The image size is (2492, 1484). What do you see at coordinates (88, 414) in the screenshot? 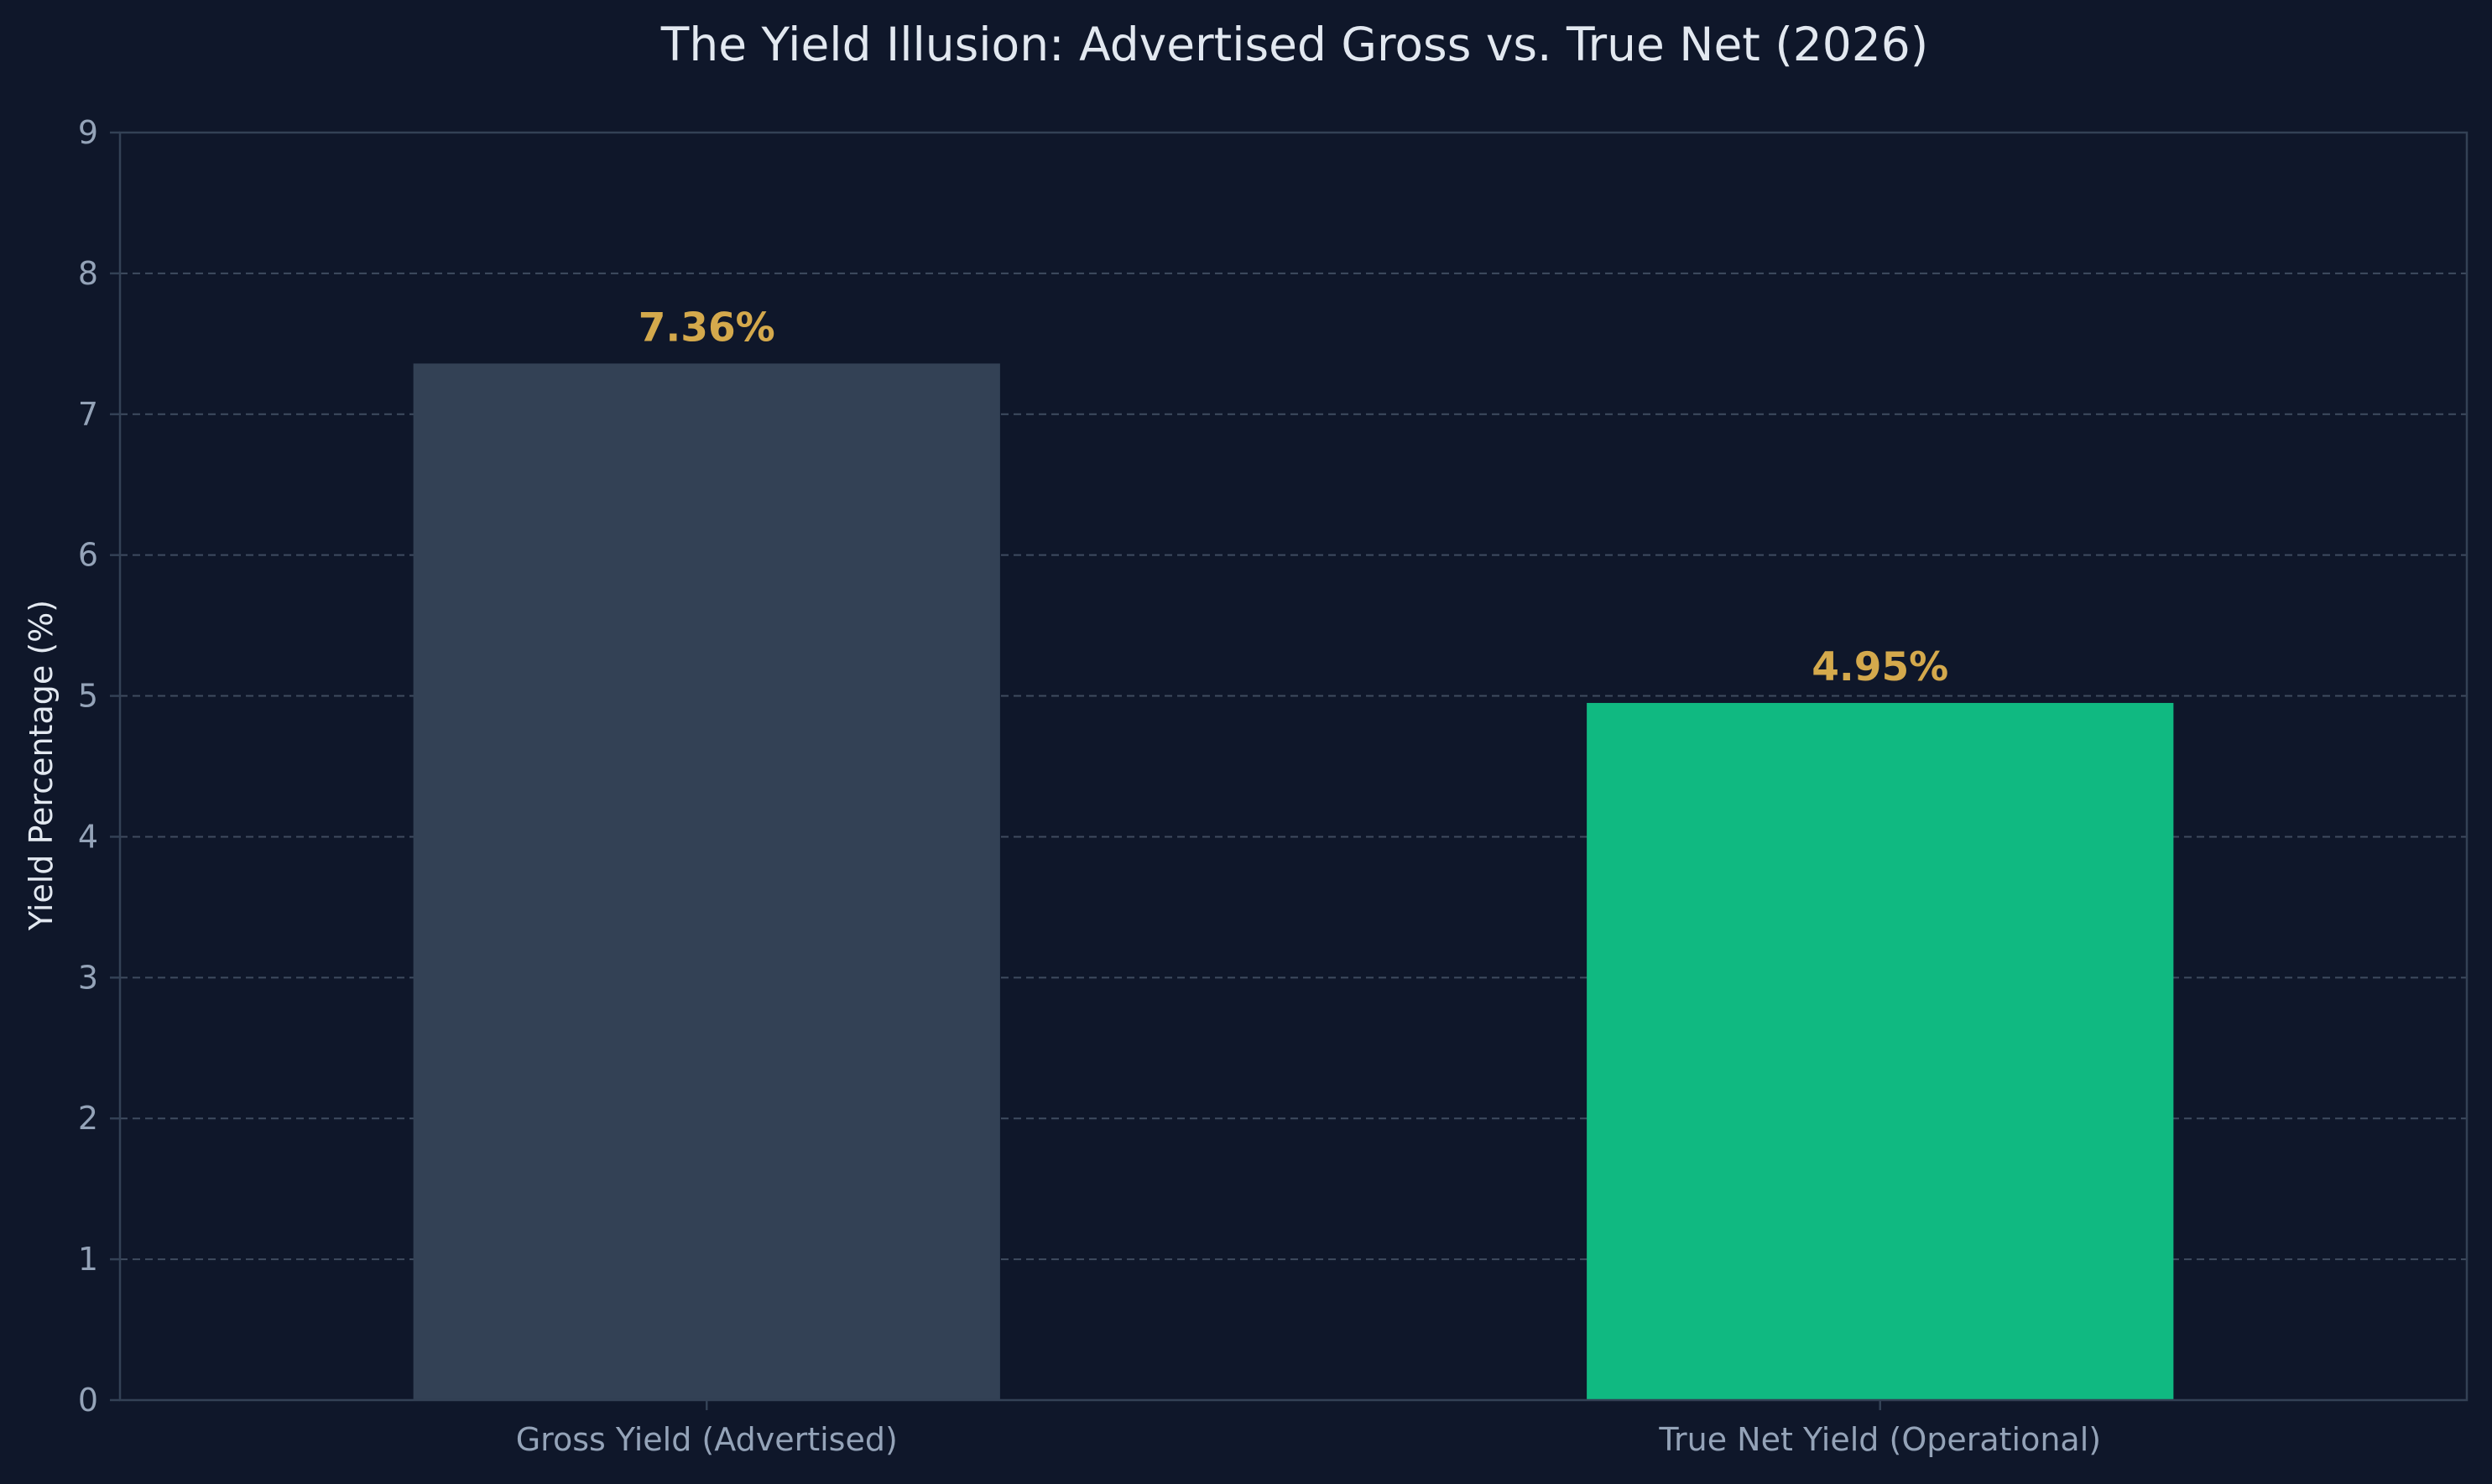
I see `y-tick-label: 7` at bounding box center [88, 414].